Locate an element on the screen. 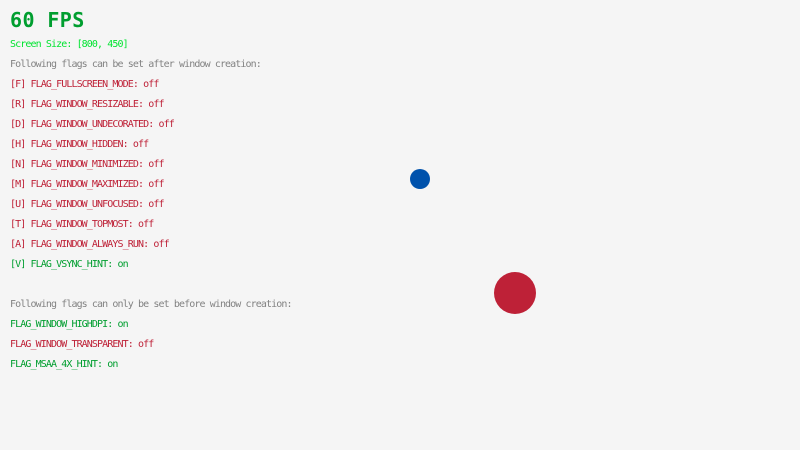 The image size is (800, 450). flag-window-transparent-row: FLAG_WINDOW_TRANSPARENT: off is located at coordinates (82, 344).